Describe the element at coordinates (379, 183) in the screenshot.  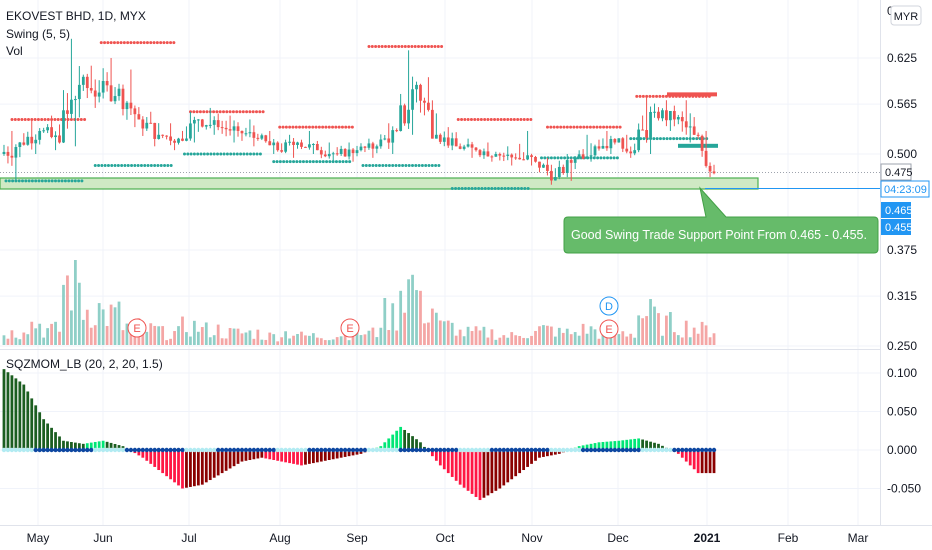
I see `support-zone-rect` at that location.